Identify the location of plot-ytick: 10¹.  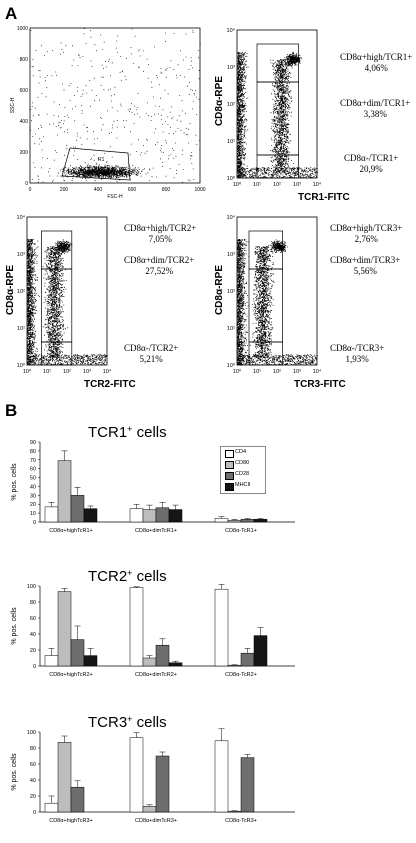
(231, 142).